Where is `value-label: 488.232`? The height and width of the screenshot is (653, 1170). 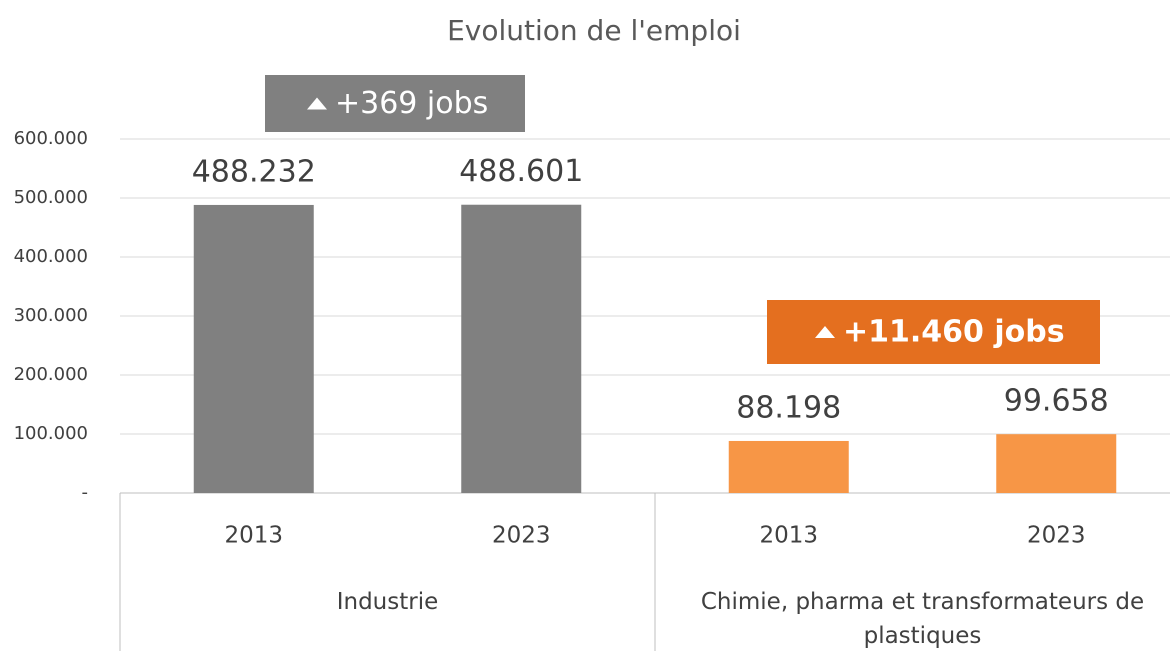
value-label: 488.232 is located at coordinates (254, 171).